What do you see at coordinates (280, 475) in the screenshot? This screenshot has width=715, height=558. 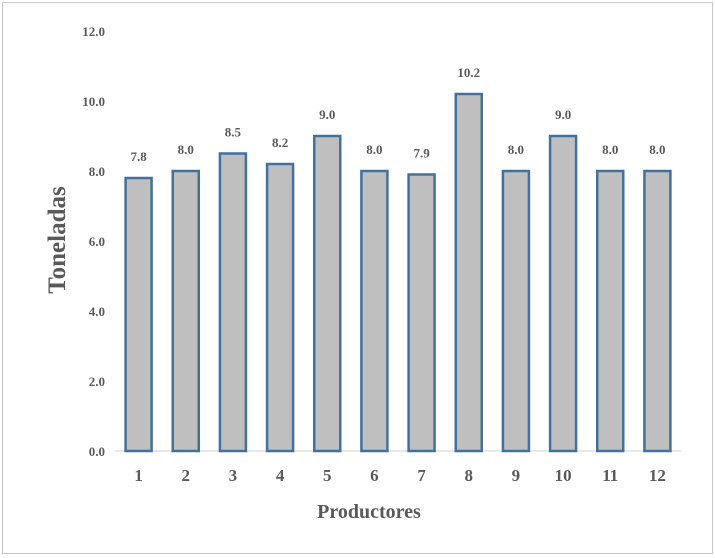 I see `x-tick-label: 4` at bounding box center [280, 475].